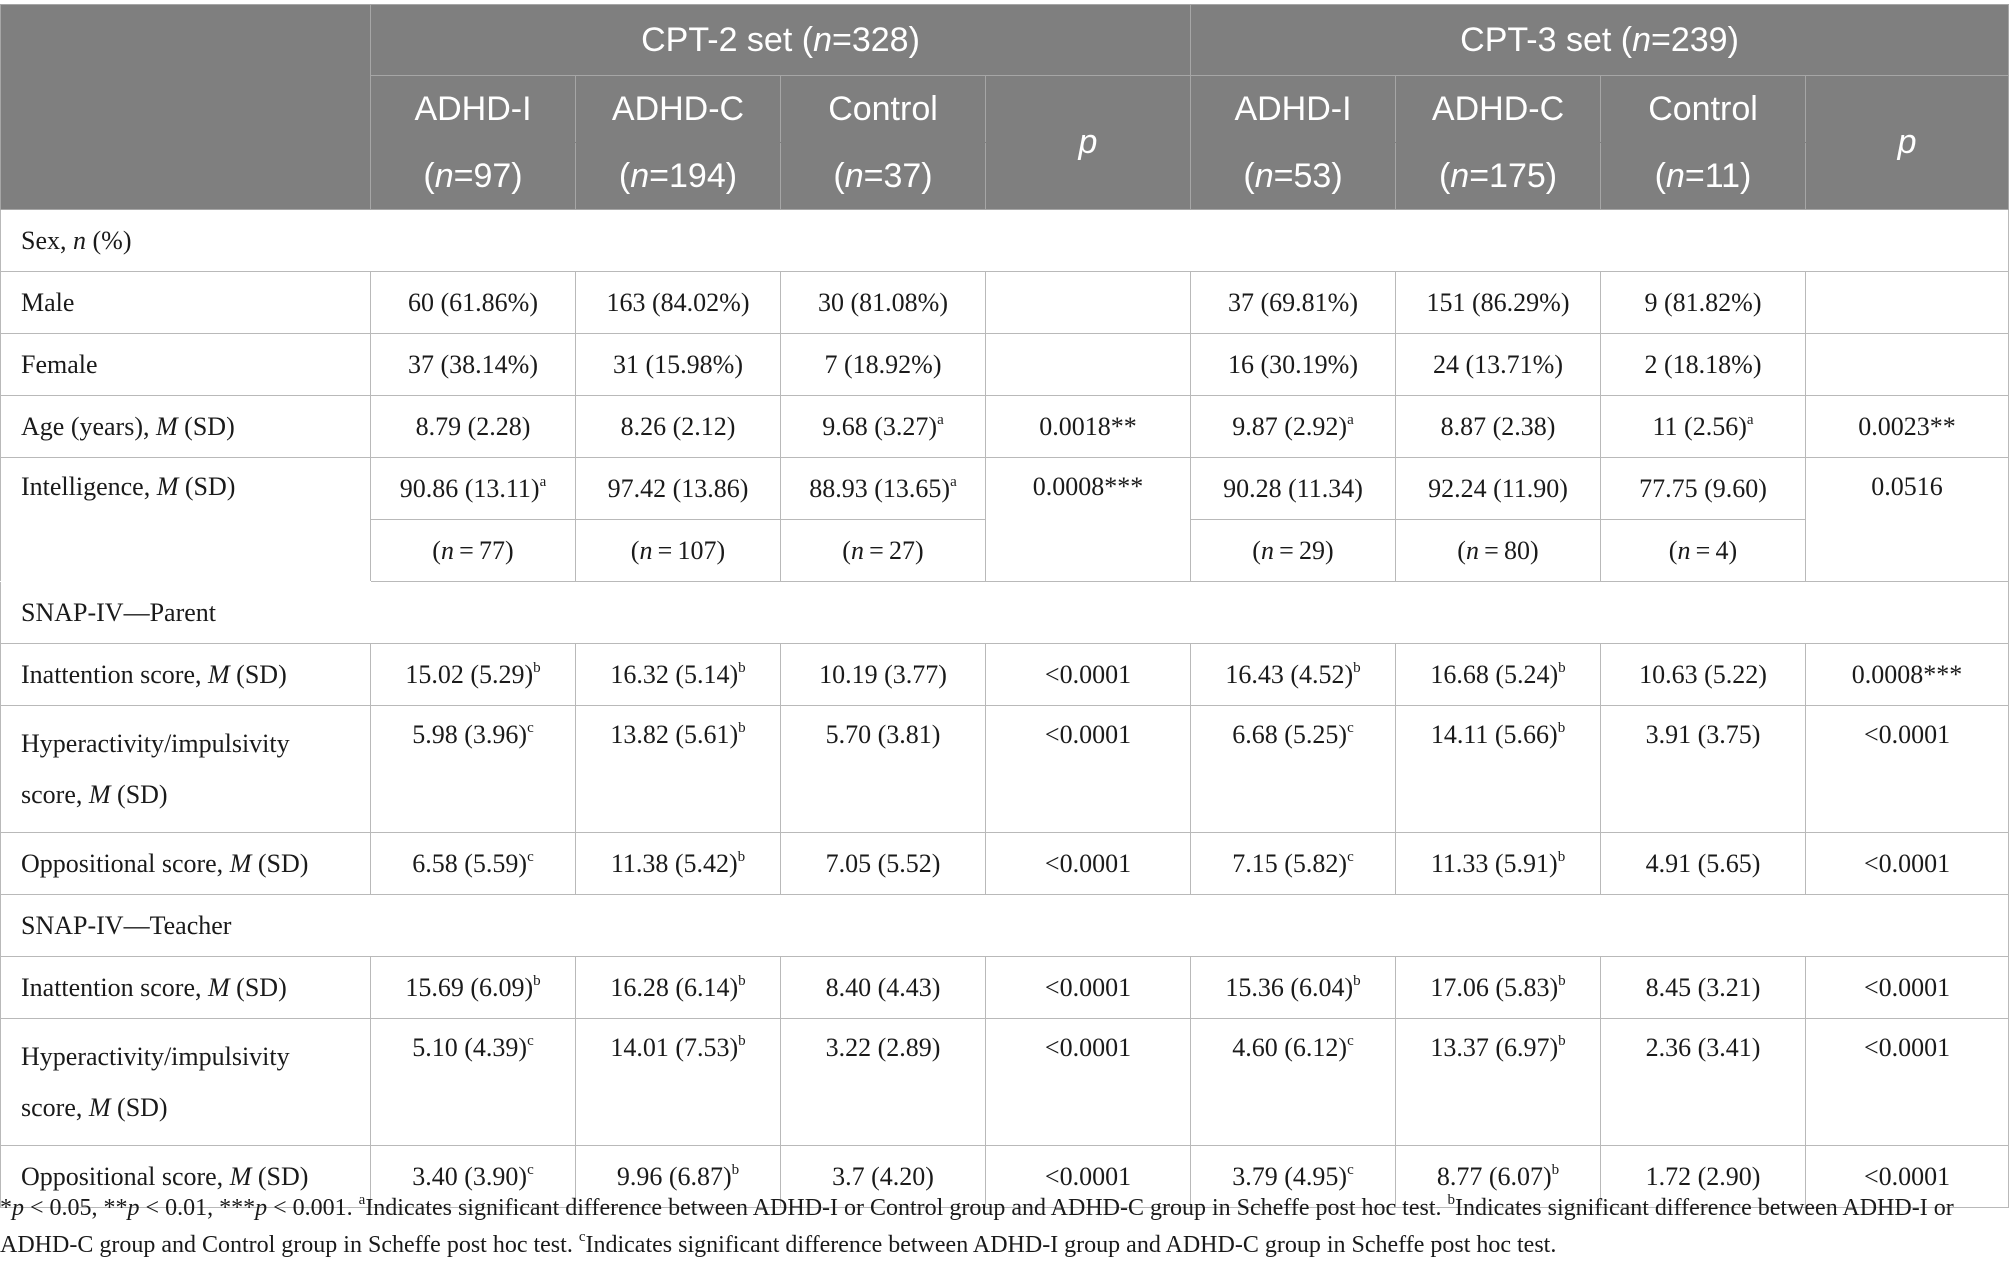 The height and width of the screenshot is (1264, 2009). I want to click on cell-cpt3-control: 2 (18.18%), so click(1703, 364).